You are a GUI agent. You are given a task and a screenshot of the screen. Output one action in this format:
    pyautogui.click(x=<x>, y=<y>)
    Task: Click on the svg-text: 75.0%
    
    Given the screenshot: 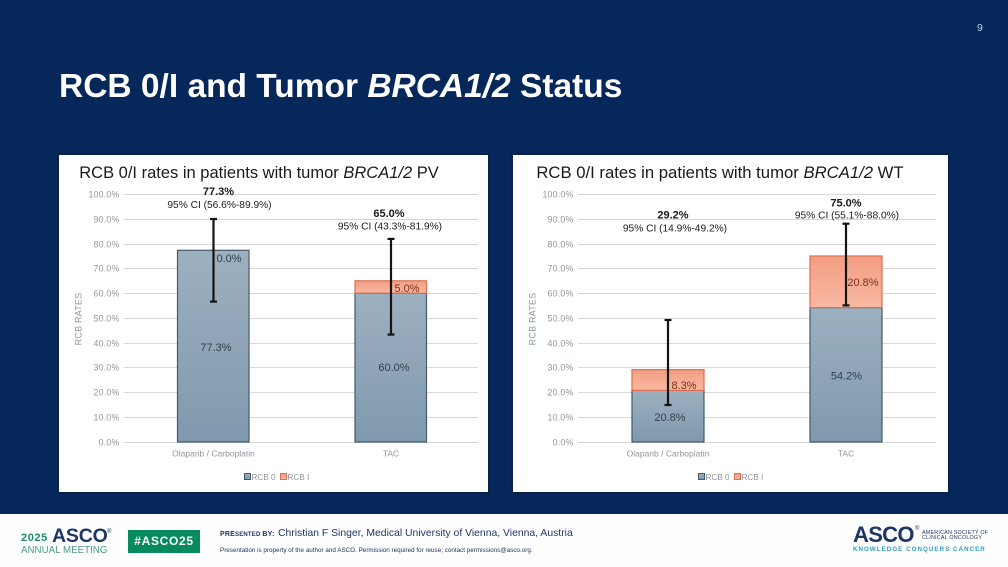 What is the action you would take?
    pyautogui.click(x=845, y=204)
    